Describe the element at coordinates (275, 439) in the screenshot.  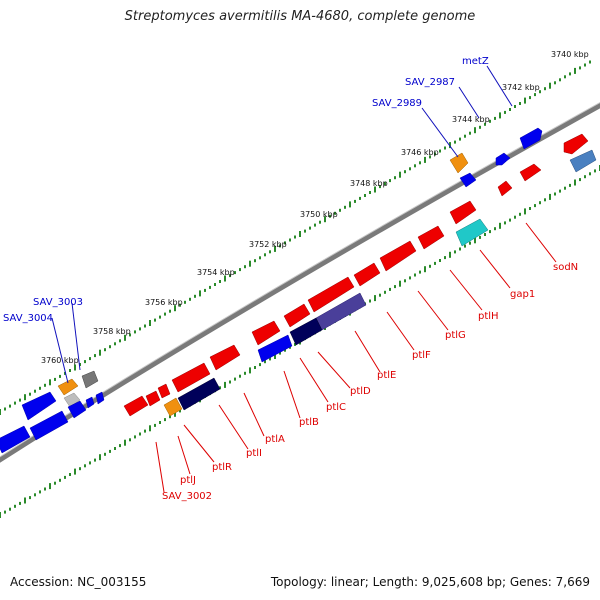
I see `label-ptlA: ptlA` at that location.